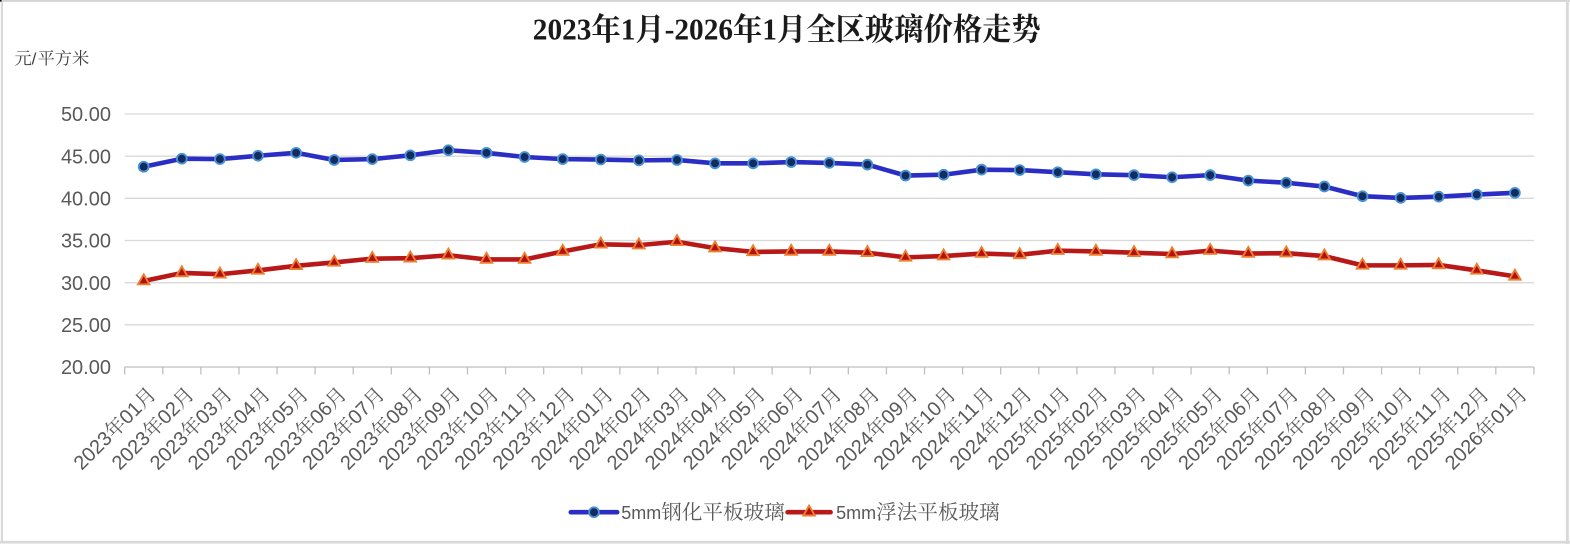  Describe the element at coordinates (86, 200) in the screenshot. I see `svg-text: 40.00` at that location.